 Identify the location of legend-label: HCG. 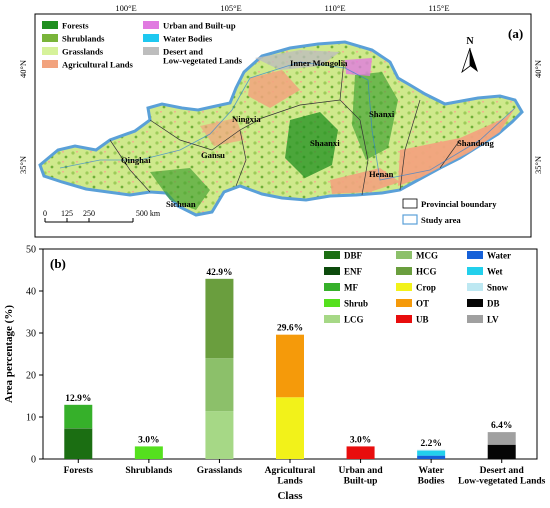
(426, 272).